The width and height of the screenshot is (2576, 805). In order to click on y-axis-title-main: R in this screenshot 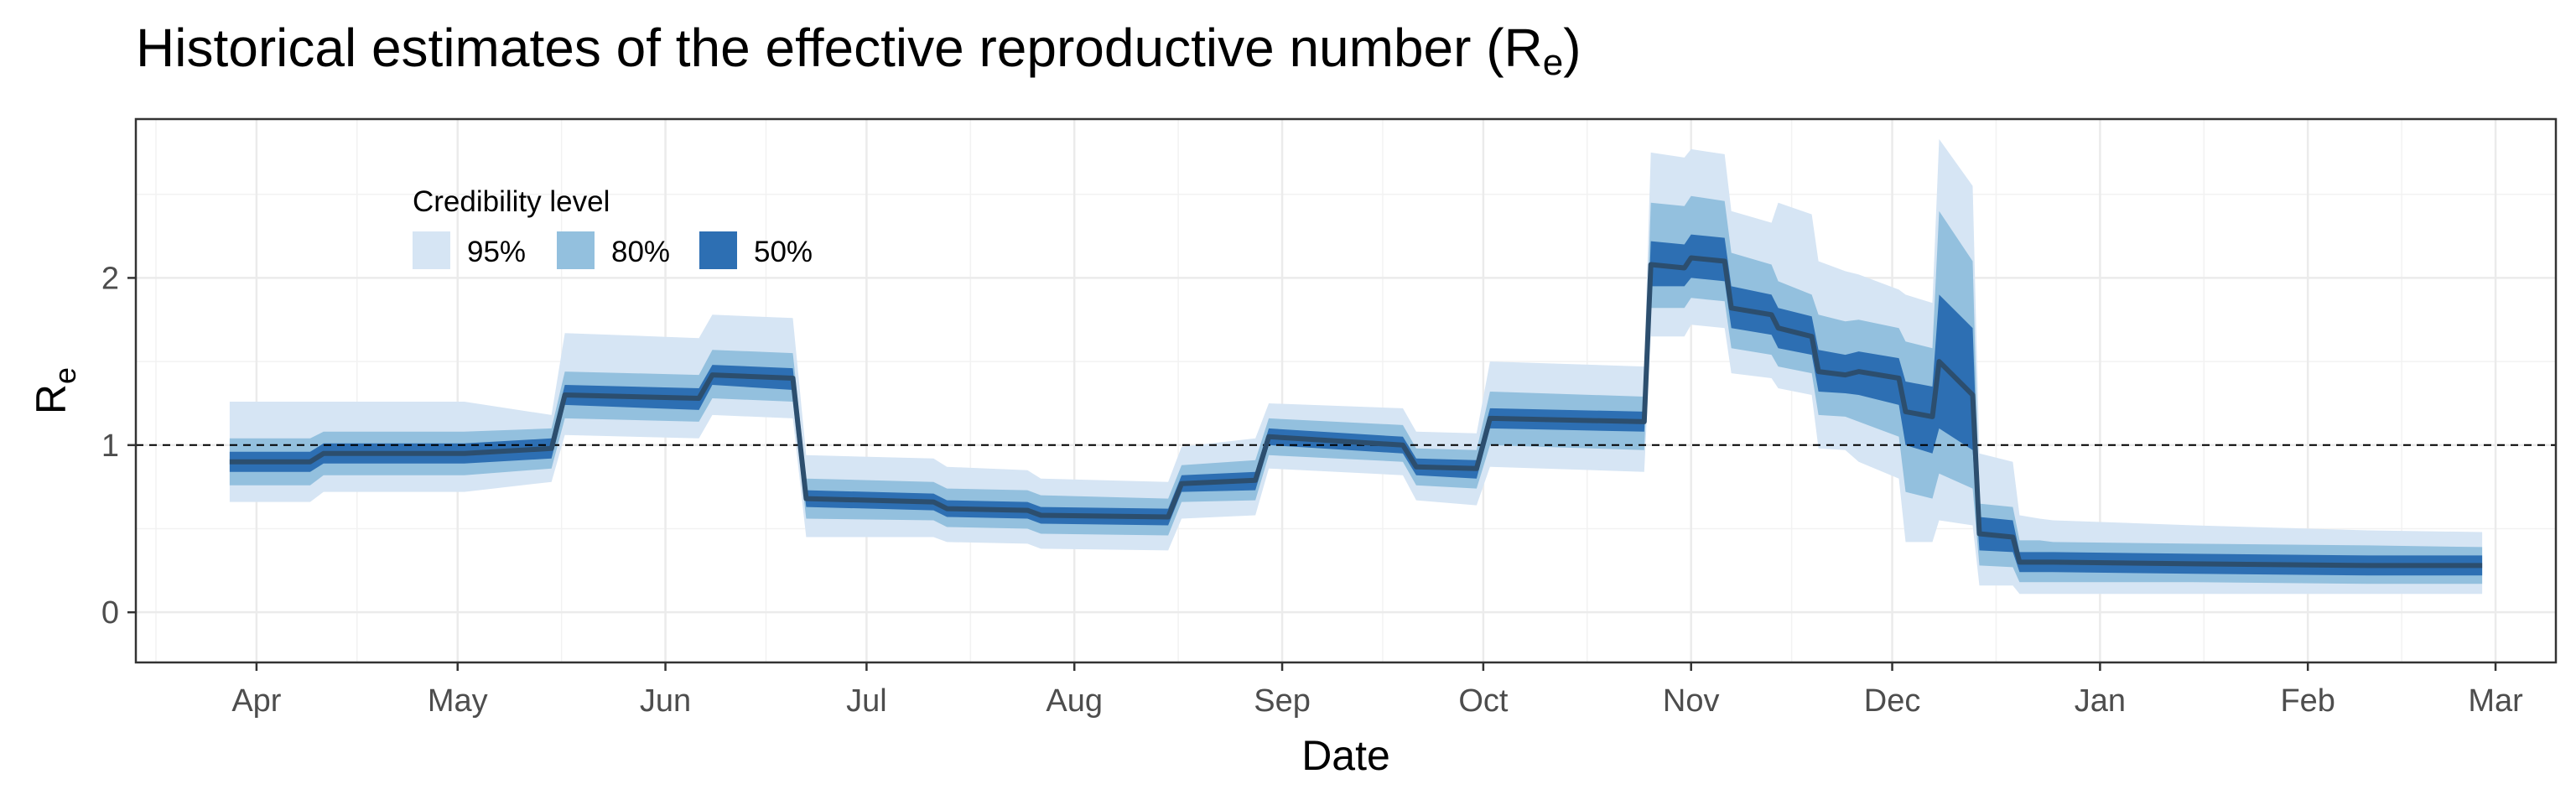, I will do `click(51, 399)`.